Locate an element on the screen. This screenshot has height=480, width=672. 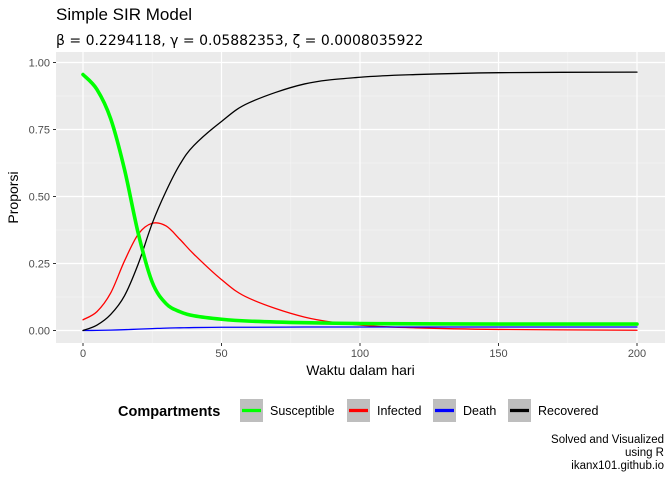
y-tick-label: 0.00 is located at coordinates (39, 332).